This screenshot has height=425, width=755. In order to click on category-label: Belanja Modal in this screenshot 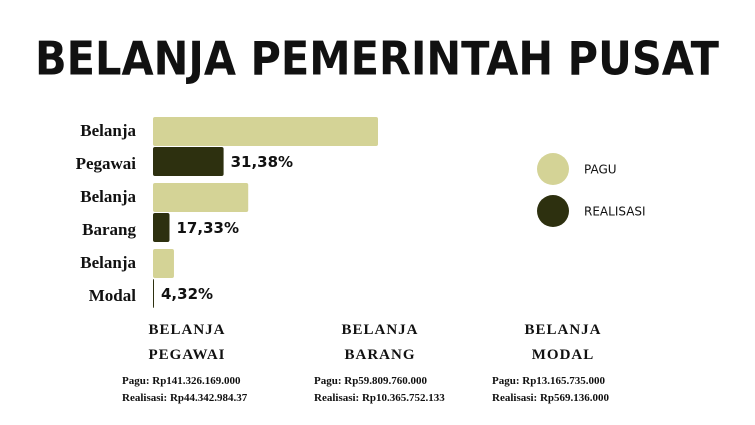, I will do `click(108, 279)`.